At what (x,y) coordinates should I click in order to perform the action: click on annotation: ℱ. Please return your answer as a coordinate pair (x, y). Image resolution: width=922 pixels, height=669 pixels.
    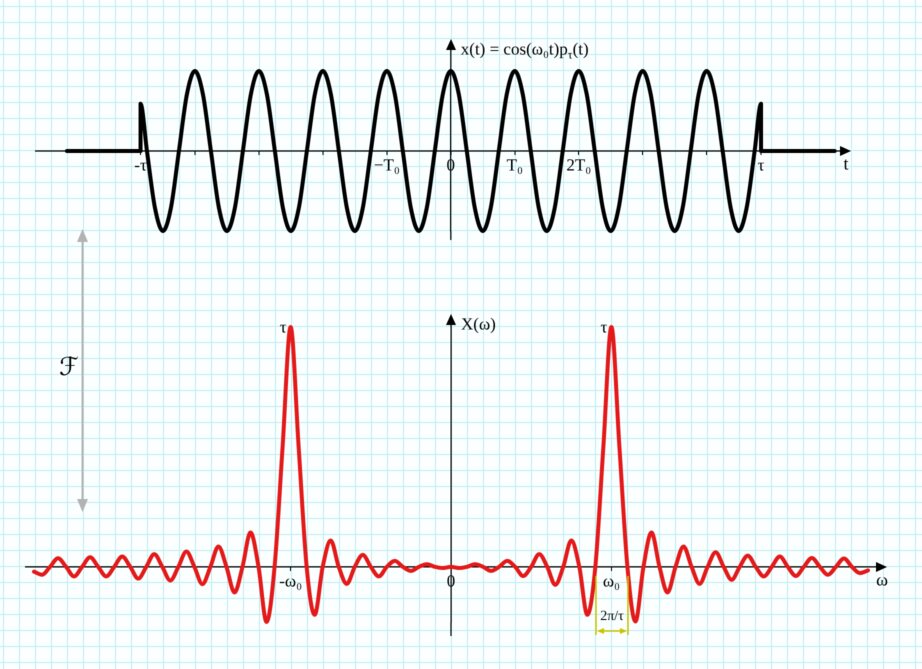
    Looking at the image, I should click on (69, 366).